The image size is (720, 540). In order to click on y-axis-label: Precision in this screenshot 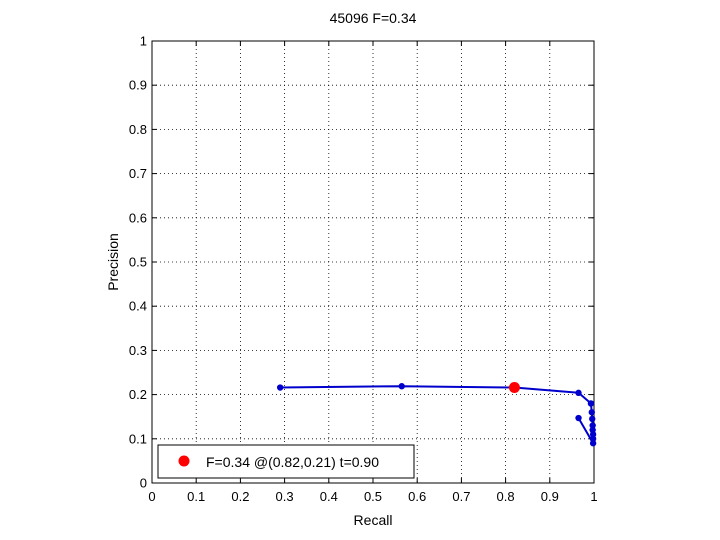, I will do `click(113, 262)`.